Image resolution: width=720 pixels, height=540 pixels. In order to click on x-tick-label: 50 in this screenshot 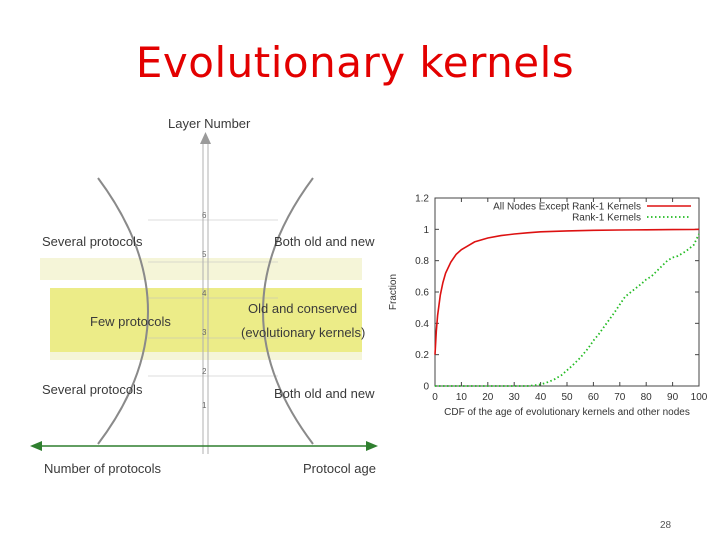, I will do `click(567, 397)`.